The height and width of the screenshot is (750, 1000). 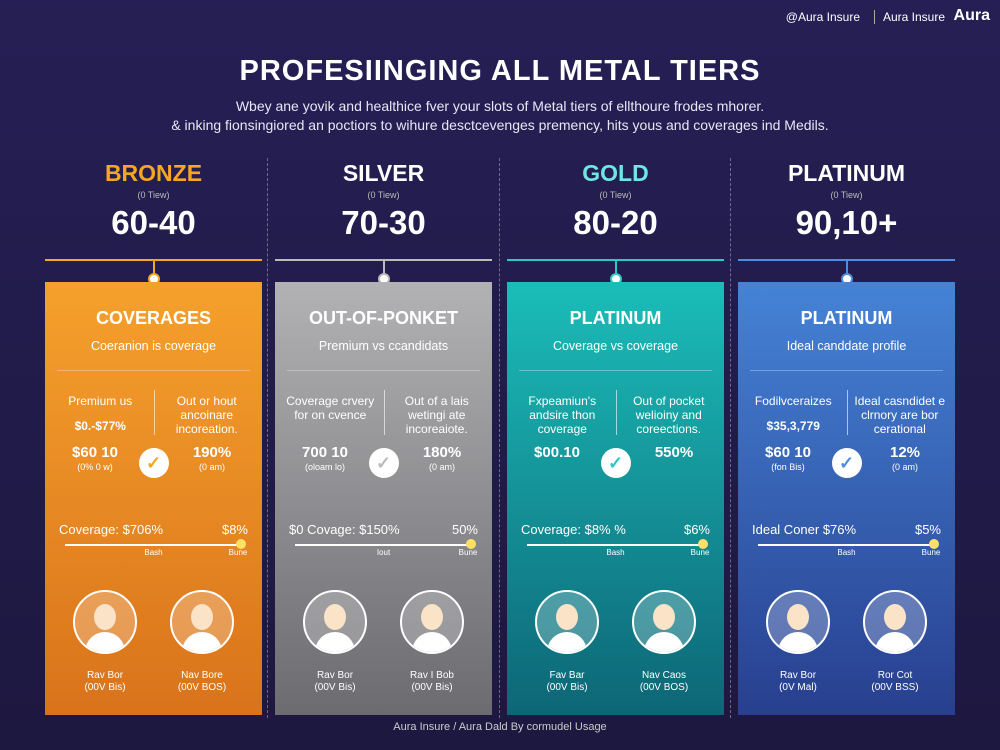 What do you see at coordinates (100, 426) in the screenshot?
I see `left-value: $0.-$77%` at bounding box center [100, 426].